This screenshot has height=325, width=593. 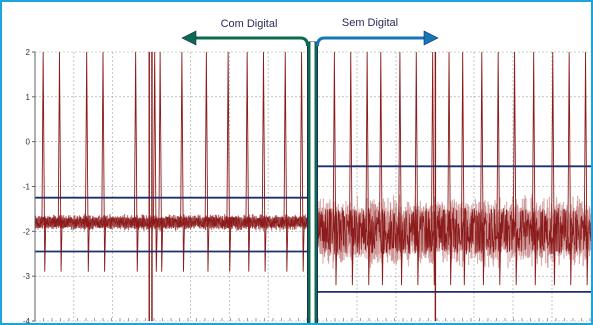 What do you see at coordinates (28, 52) in the screenshot?
I see `y-tick-label: 2` at bounding box center [28, 52].